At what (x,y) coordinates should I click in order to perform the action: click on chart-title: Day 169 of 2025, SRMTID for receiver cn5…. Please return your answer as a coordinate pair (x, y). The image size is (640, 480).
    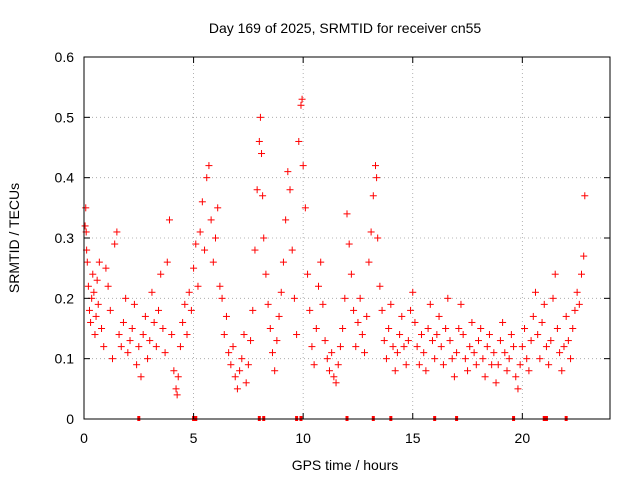
    Looking at the image, I should click on (345, 28).